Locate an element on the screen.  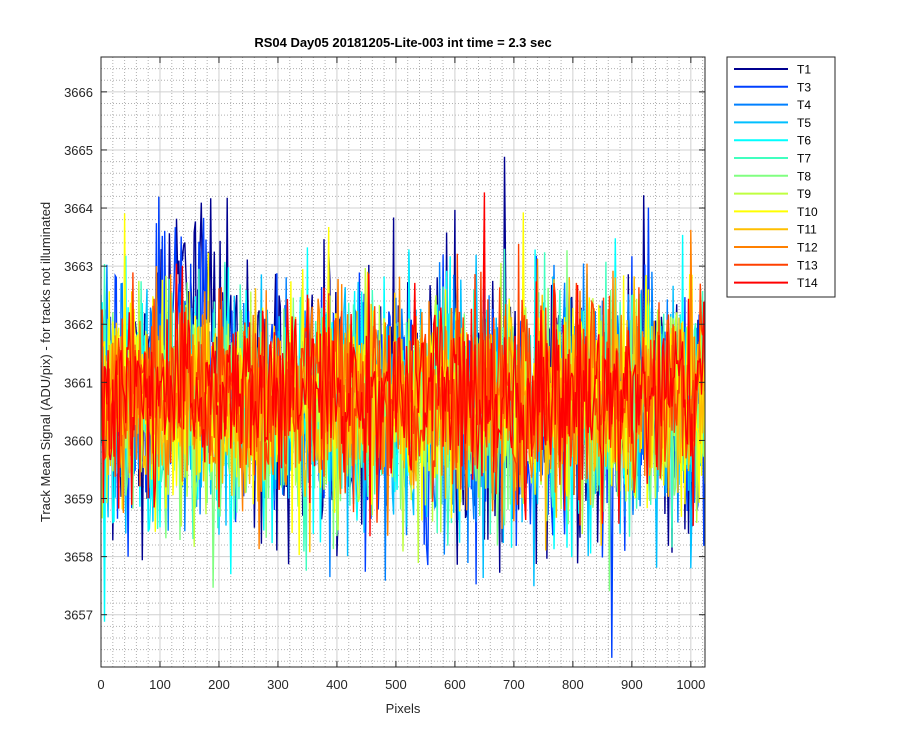
legend-label-t5: T5 is located at coordinates (804, 123).